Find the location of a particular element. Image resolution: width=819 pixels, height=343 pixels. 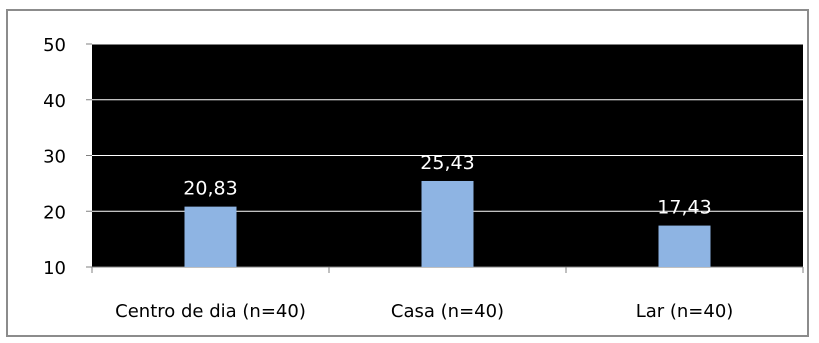

data-label: 17,43 is located at coordinates (684, 208).